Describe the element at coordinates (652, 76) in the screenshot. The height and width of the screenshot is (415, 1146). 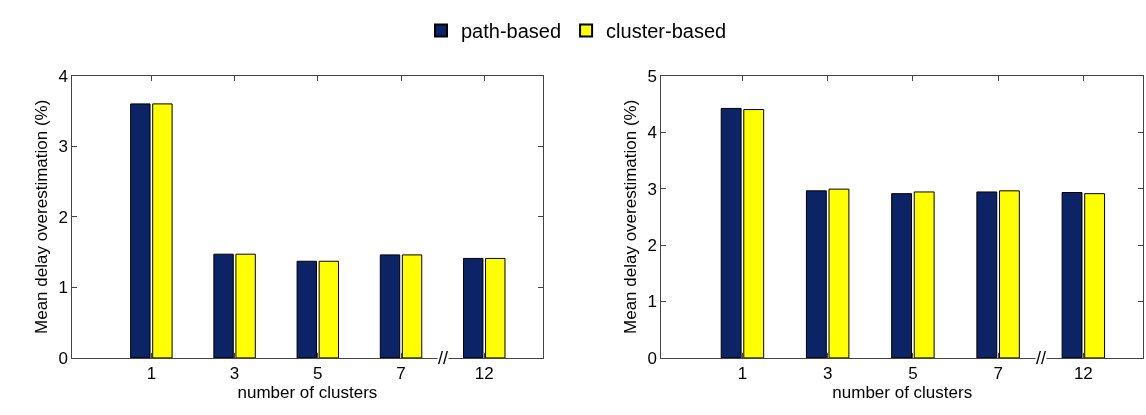
I see `y-tick-label: 5` at that location.